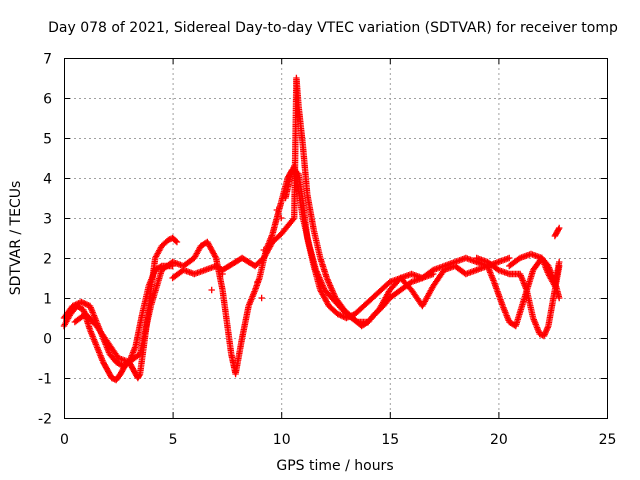 Image resolution: width=640 pixels, height=480 pixels. I want to click on y-axis-label: SDTVAR / TECUs, so click(16, 238).